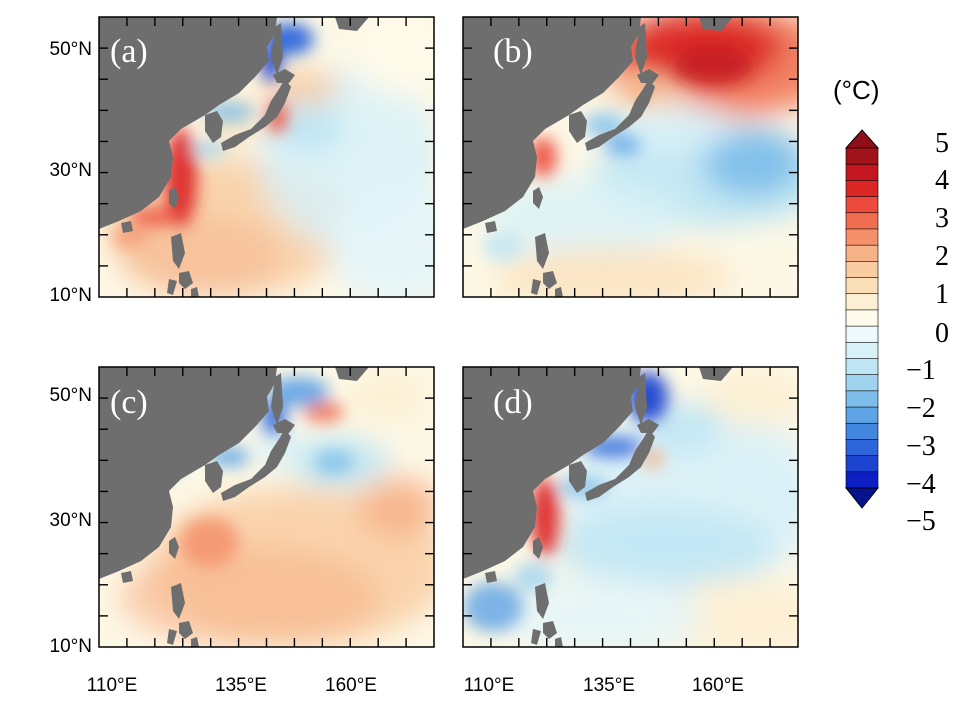 The image size is (967, 705). What do you see at coordinates (942, 333) in the screenshot?
I see `colorbar-label-0: 0` at bounding box center [942, 333].